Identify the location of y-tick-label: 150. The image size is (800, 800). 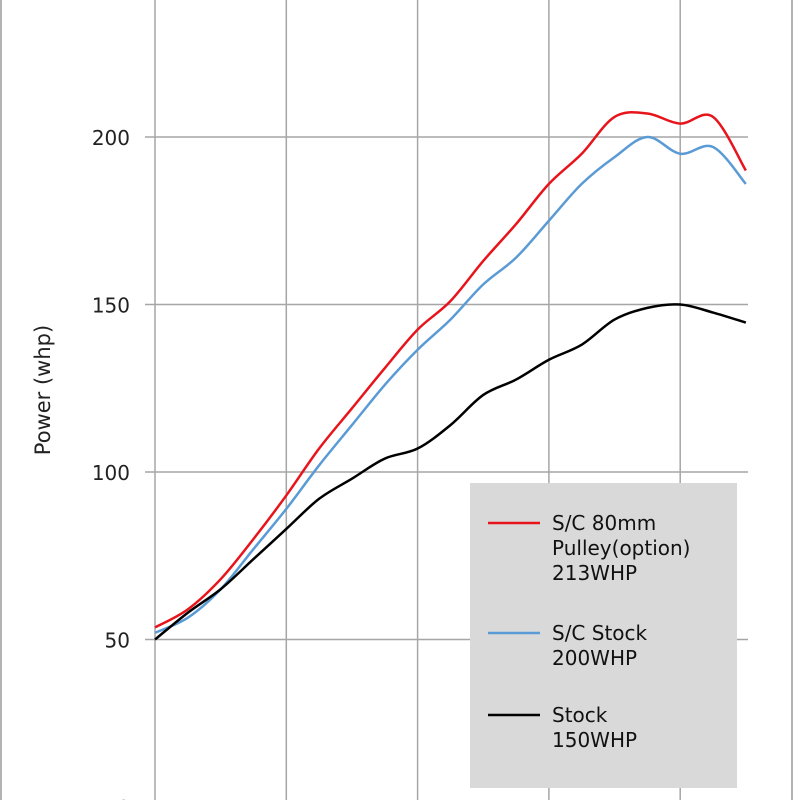
(111, 306).